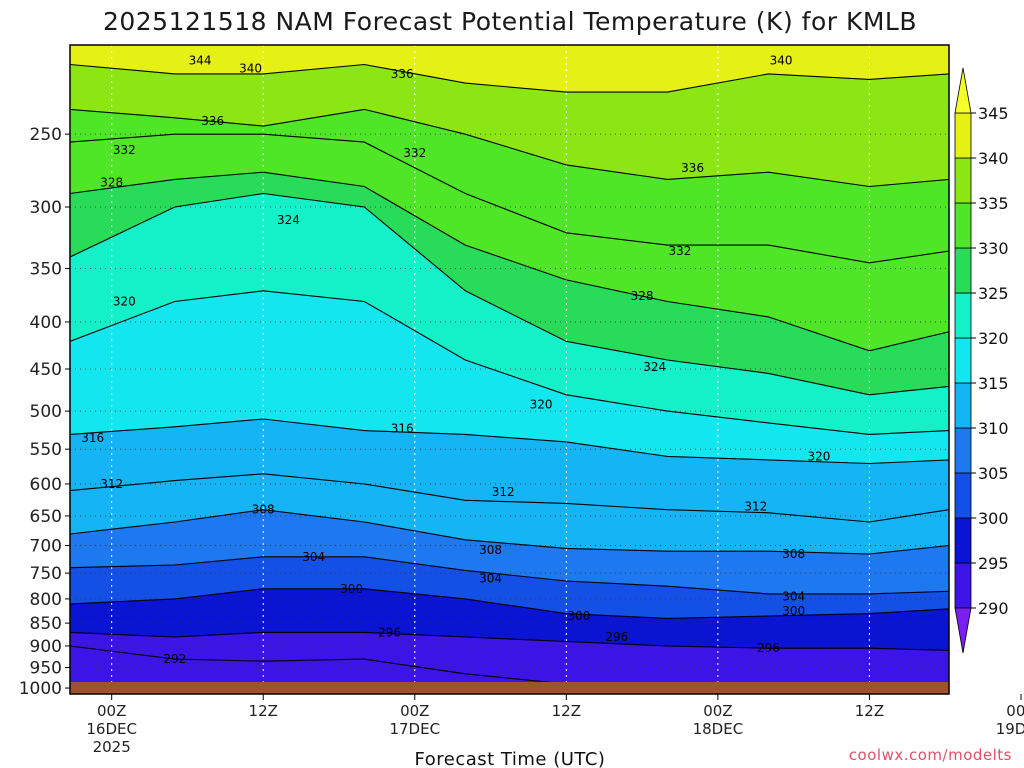 This screenshot has height=768, width=1024. I want to click on x-tick-label-0: 00Z, so click(111, 711).